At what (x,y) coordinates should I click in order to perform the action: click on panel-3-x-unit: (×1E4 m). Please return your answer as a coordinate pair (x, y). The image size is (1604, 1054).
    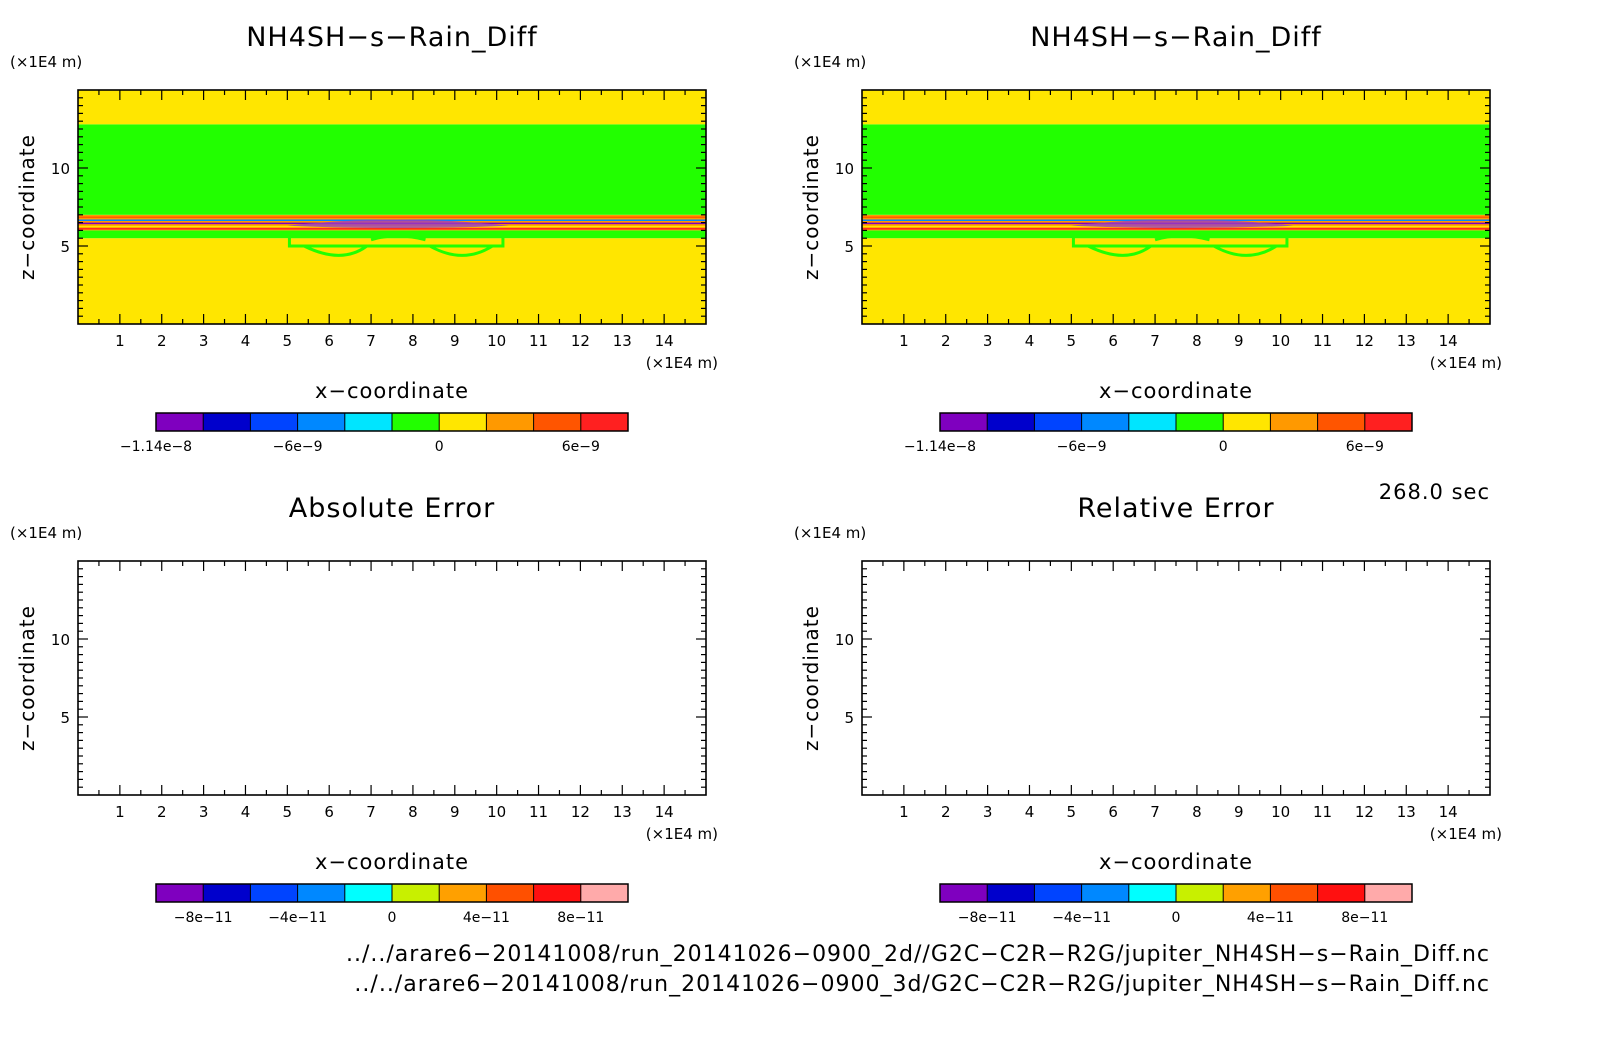
    Looking at the image, I should click on (682, 834).